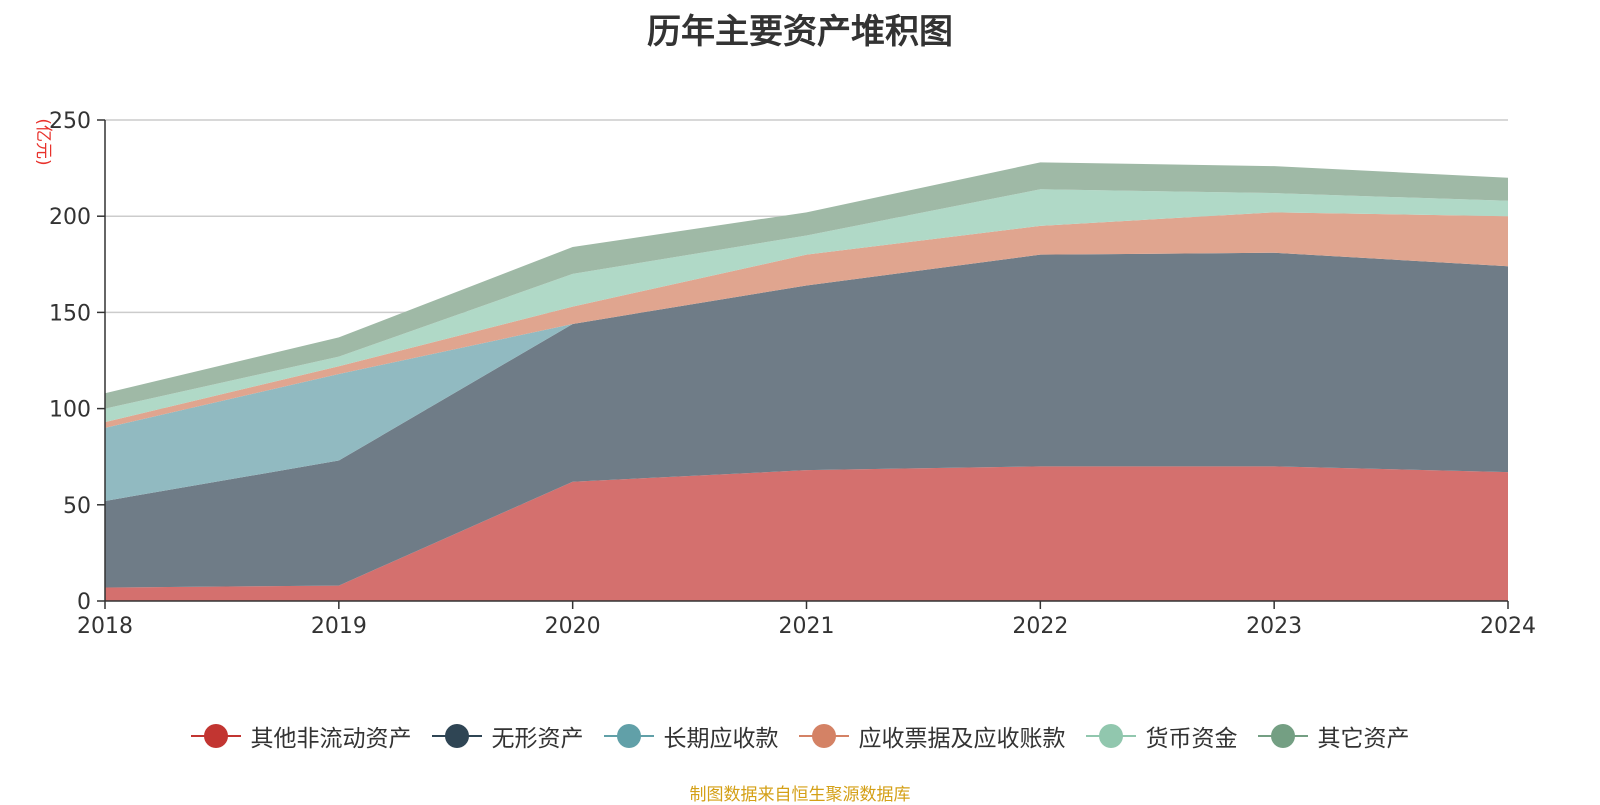 The image size is (1600, 805). I want to click on legend-label: 无形资产, so click(537, 739).